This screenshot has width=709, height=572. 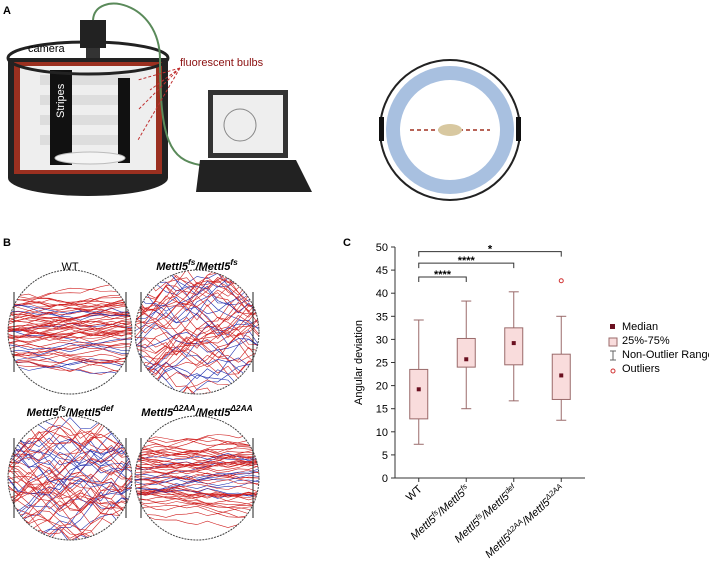 I want to click on legend-box, so click(x=613, y=342).